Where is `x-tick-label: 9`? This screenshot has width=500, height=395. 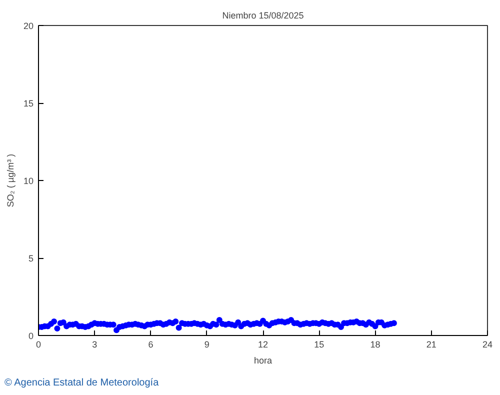
x-tick-label: 9 is located at coordinates (207, 345).